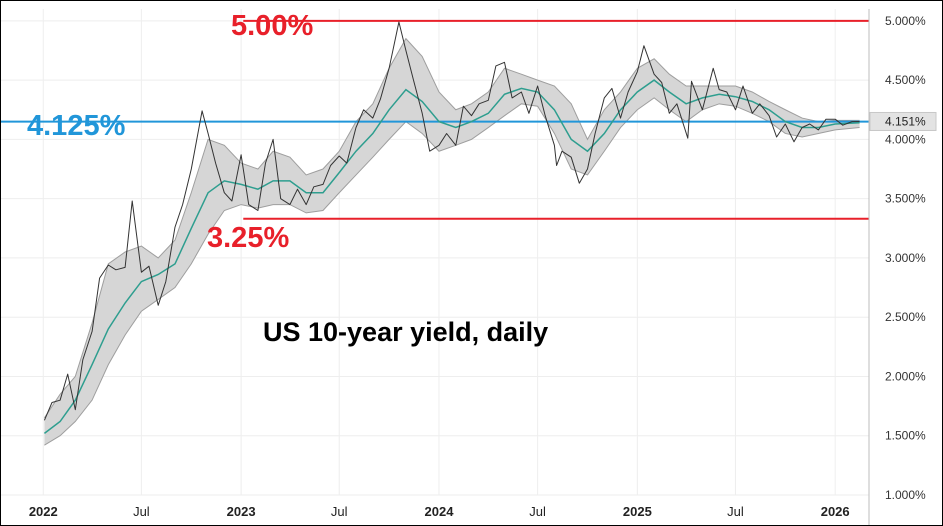 The width and height of the screenshot is (943, 526). I want to click on level-label: 3.25%, so click(248, 238).